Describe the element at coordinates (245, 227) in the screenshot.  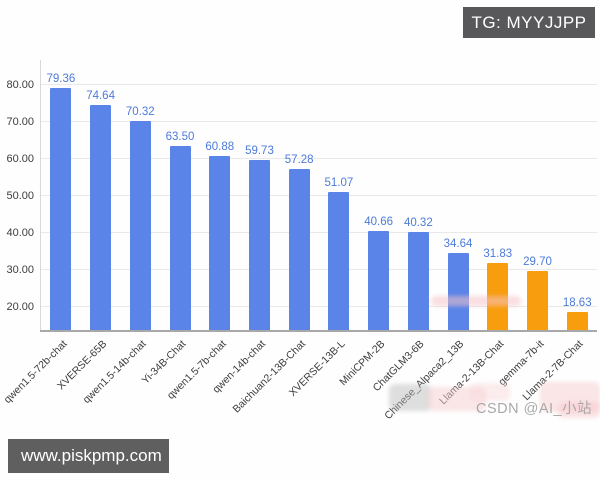
I see `bar-slot: 59.73 qwen-14b-chat` at that location.